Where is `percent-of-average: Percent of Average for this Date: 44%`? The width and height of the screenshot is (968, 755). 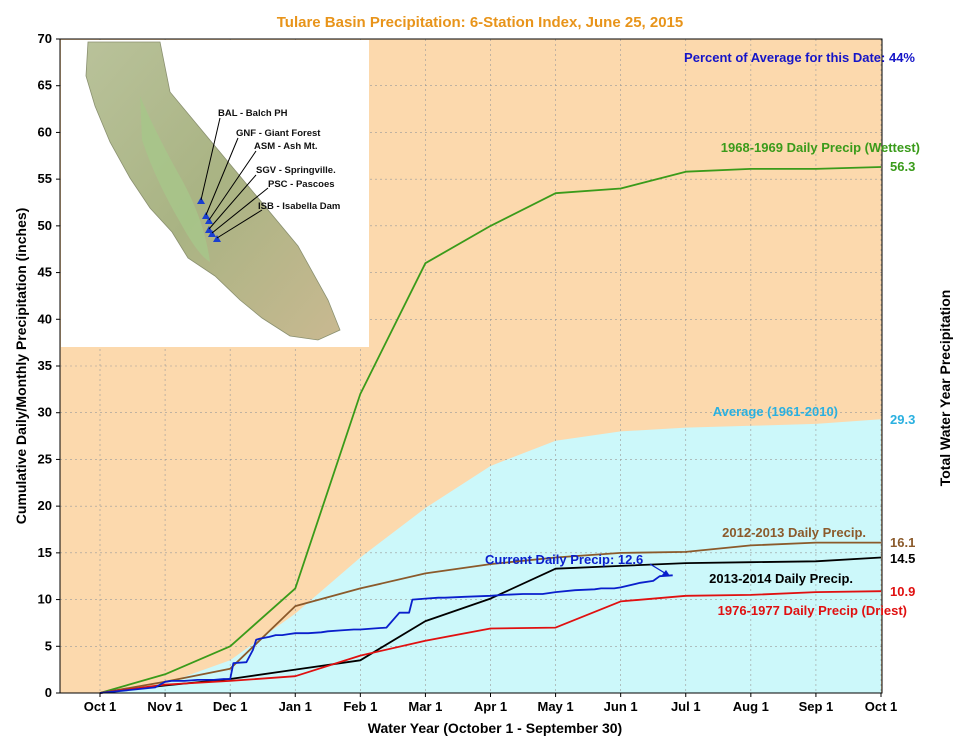
percent-of-average: Percent of Average for this Date: 44% is located at coordinates (799, 57).